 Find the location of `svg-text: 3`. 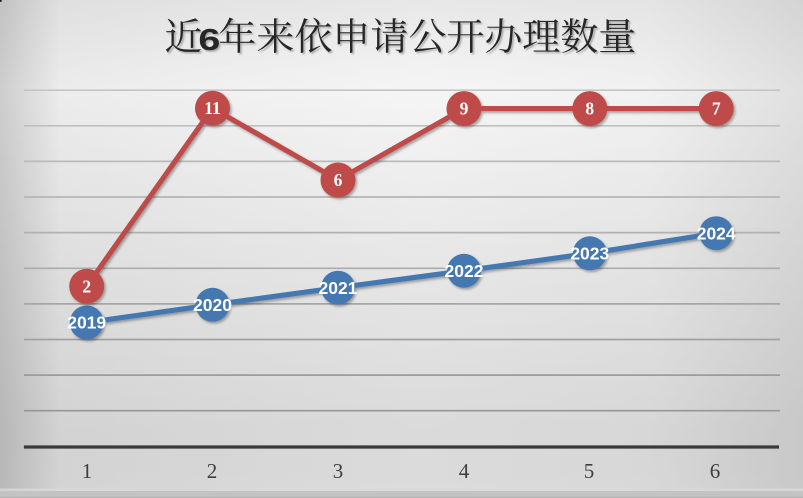

svg-text: 3 is located at coordinates (338, 471).